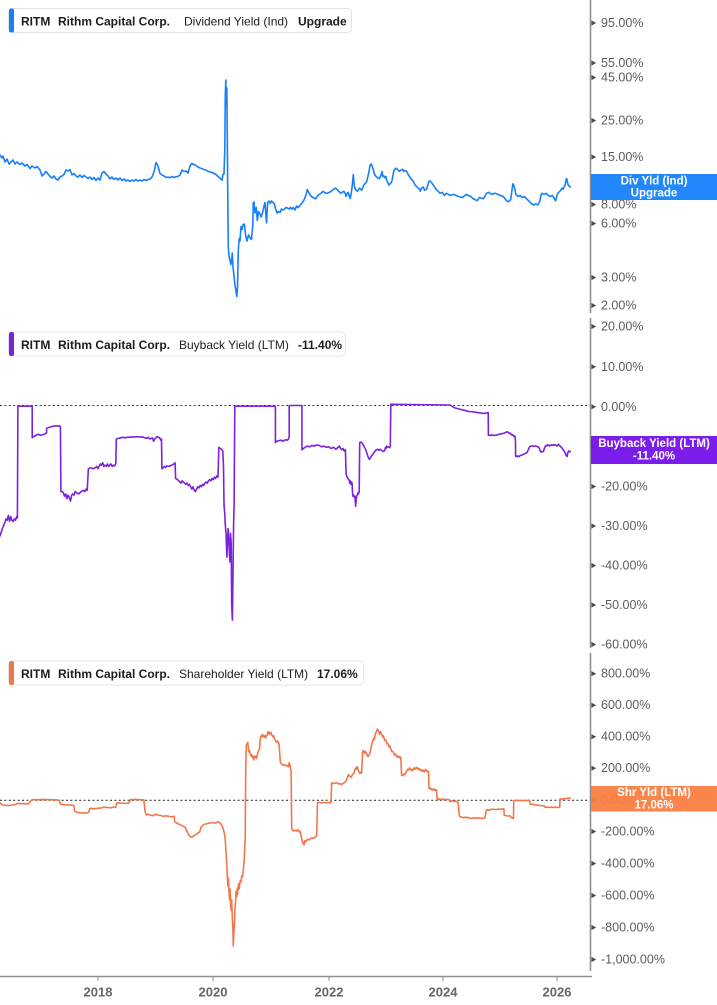  What do you see at coordinates (622, 367) in the screenshot?
I see `svg-text: 10.00%` at bounding box center [622, 367].